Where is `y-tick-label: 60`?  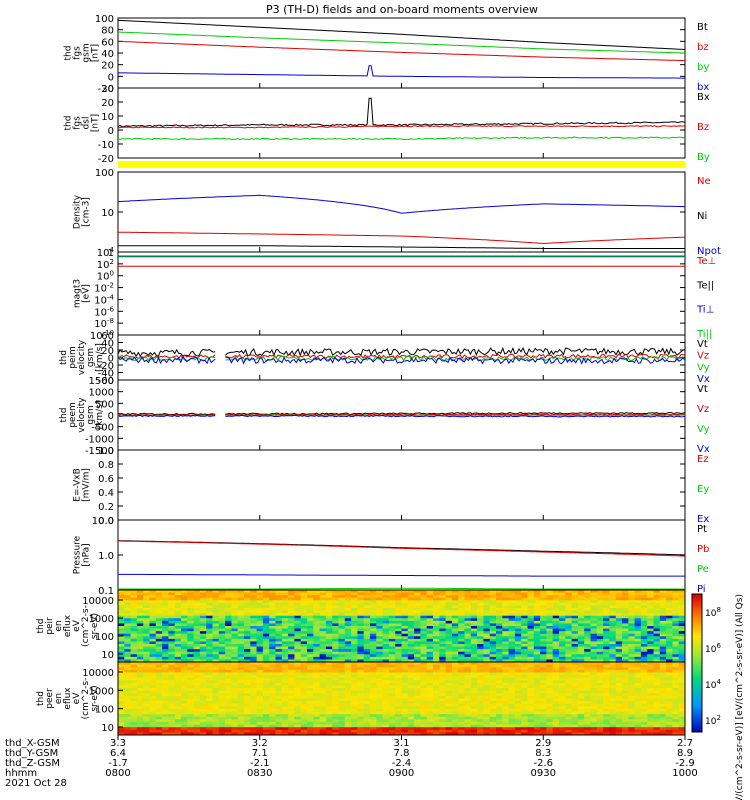
y-tick-label: 60 is located at coordinates (107, 336).